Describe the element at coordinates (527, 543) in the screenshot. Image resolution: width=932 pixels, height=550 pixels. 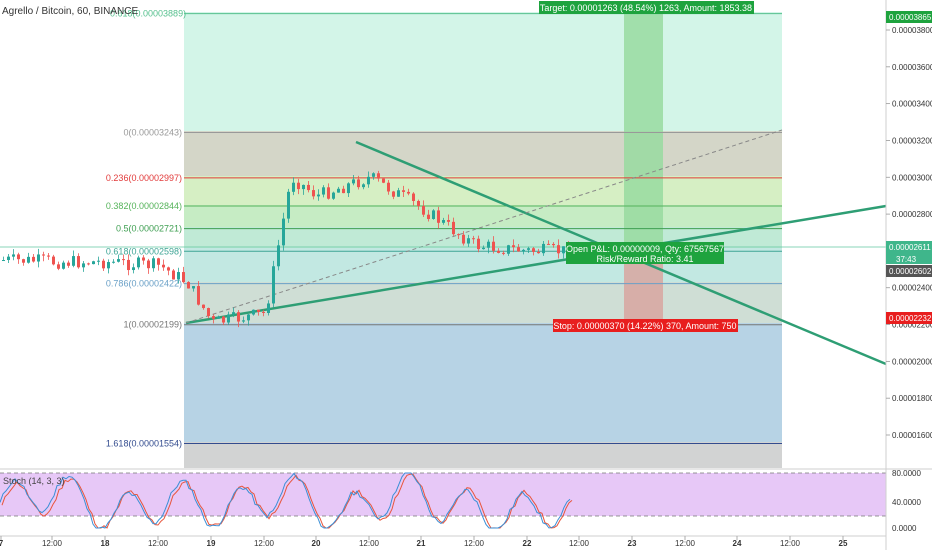
I see `time-tick: 22` at that location.